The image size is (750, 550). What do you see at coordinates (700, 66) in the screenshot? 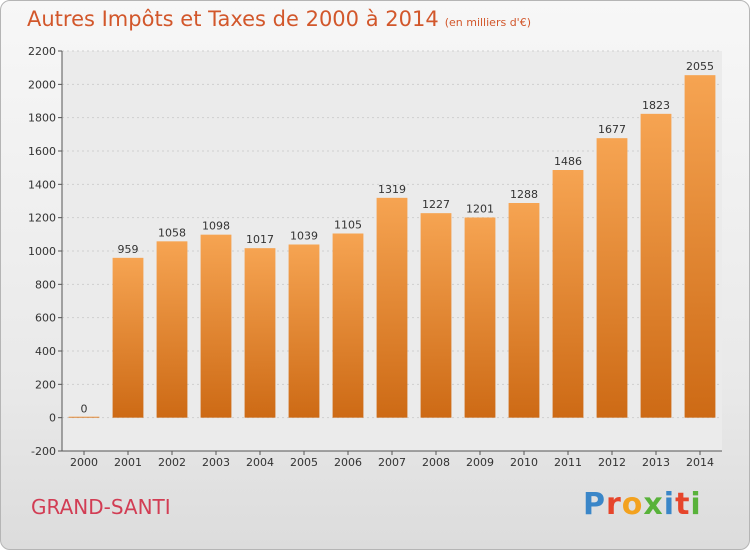
I see `data-label: 2055` at bounding box center [700, 66].